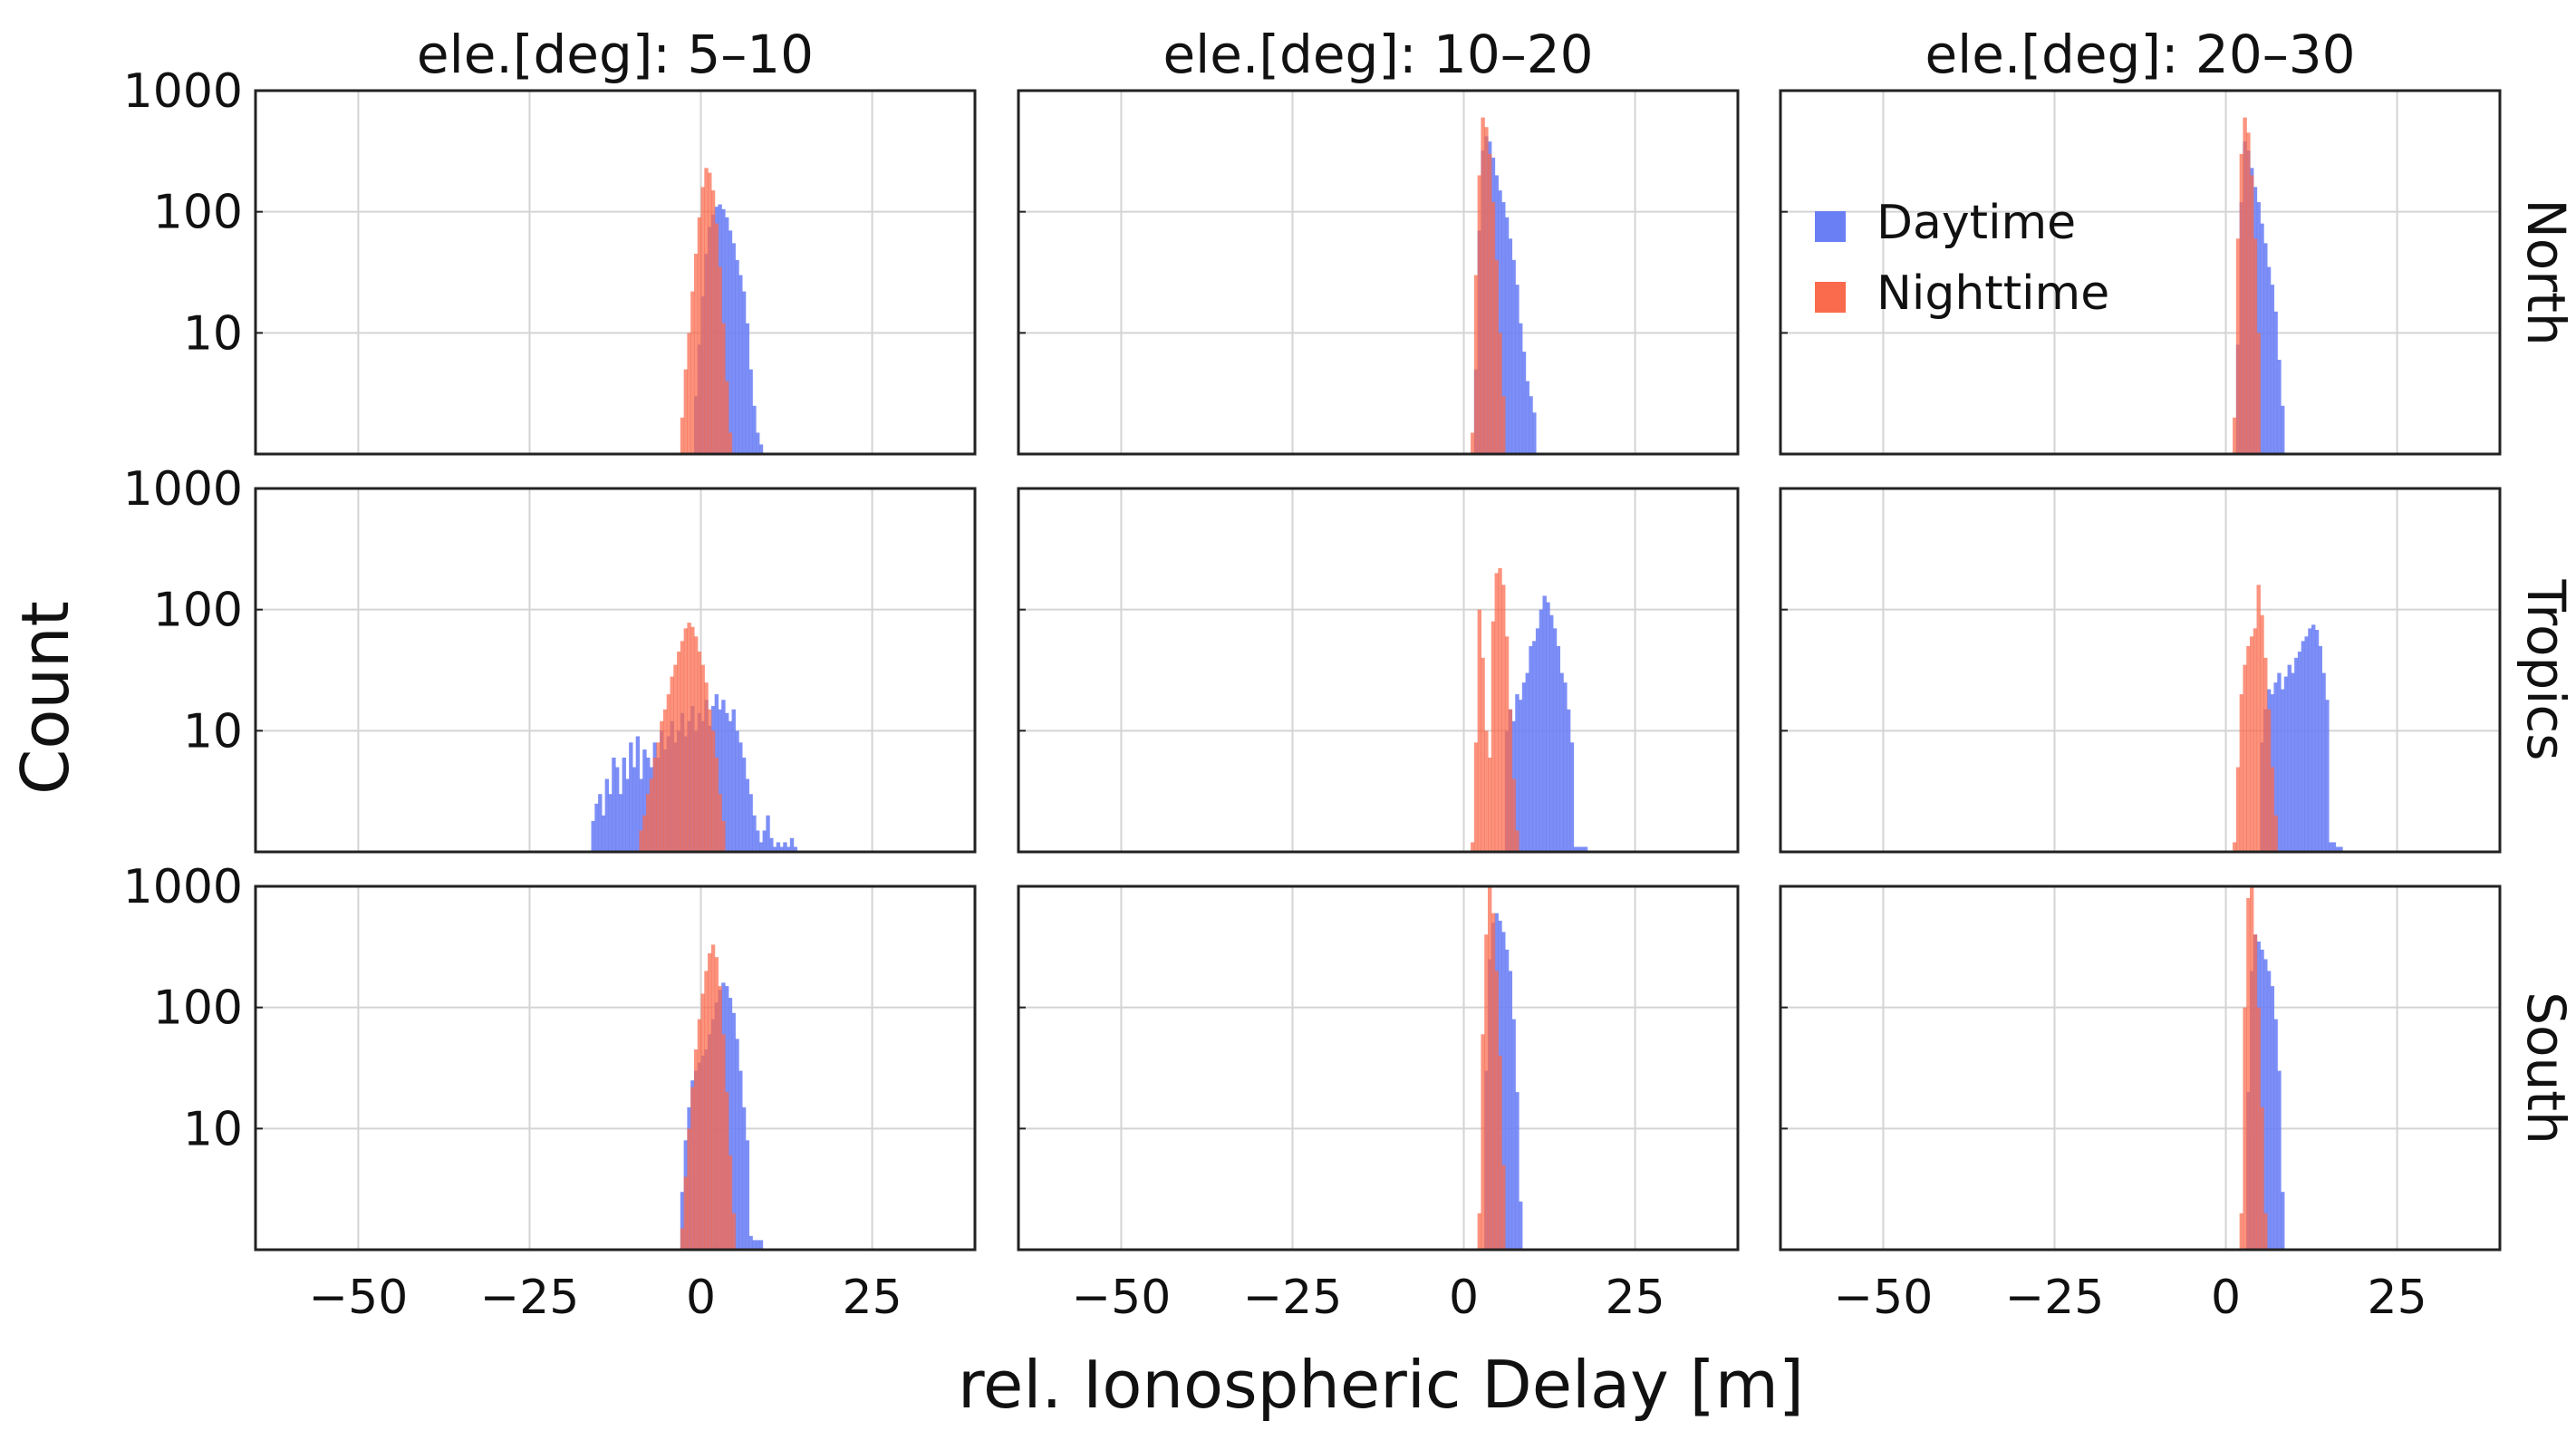 This screenshot has width=2576, height=1450. Describe the element at coordinates (701, 1298) in the screenshot. I see `x-tick-label: 0` at that location.